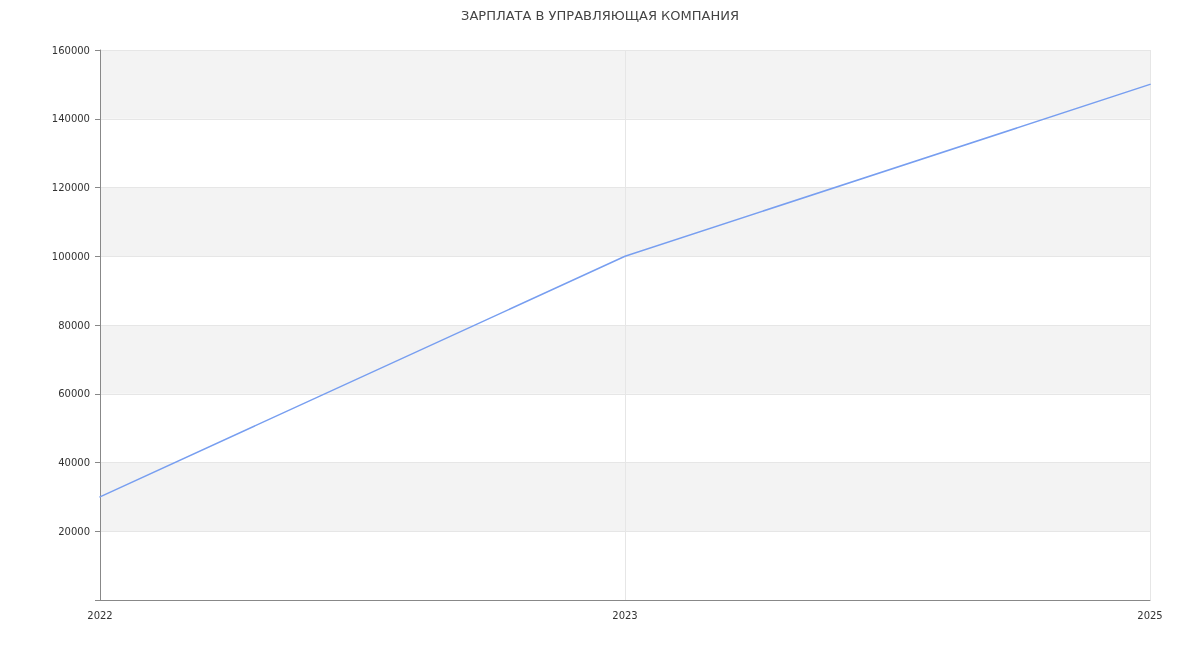  Describe the element at coordinates (70, 119) in the screenshot. I see `y-tick-label: 140000` at that location.